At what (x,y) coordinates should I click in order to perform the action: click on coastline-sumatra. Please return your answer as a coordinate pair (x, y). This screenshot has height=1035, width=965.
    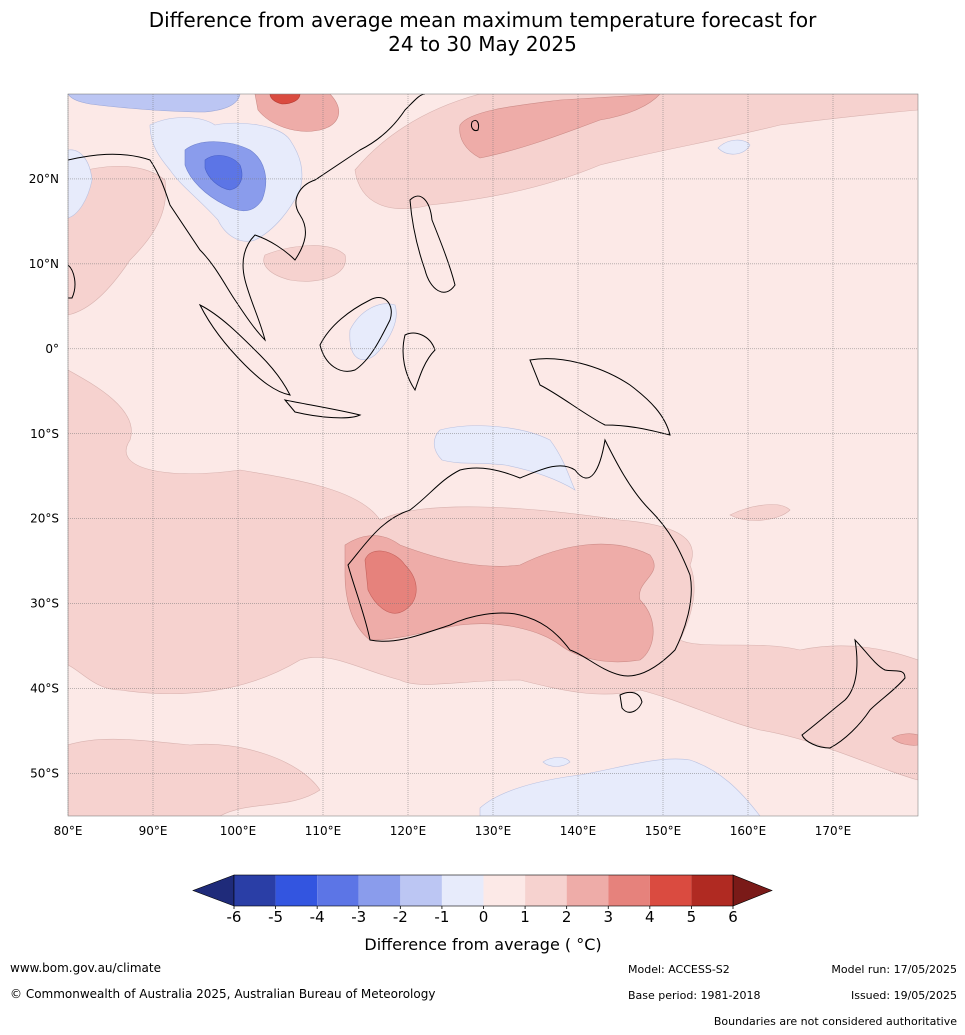
    Looking at the image, I should click on (244, 349).